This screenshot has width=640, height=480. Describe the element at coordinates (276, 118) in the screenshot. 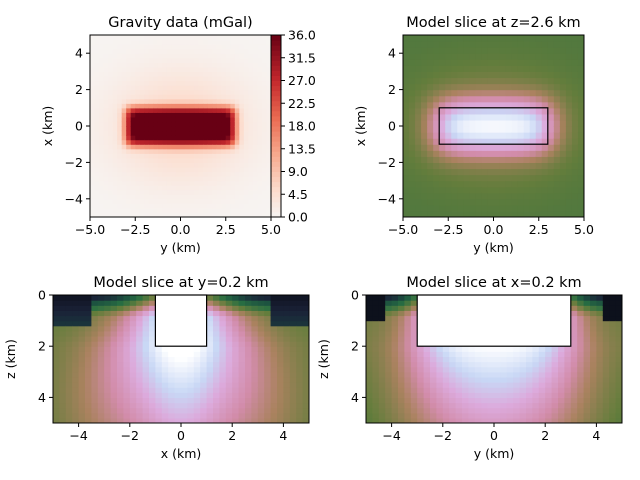

I see `colorbar-segment` at that location.